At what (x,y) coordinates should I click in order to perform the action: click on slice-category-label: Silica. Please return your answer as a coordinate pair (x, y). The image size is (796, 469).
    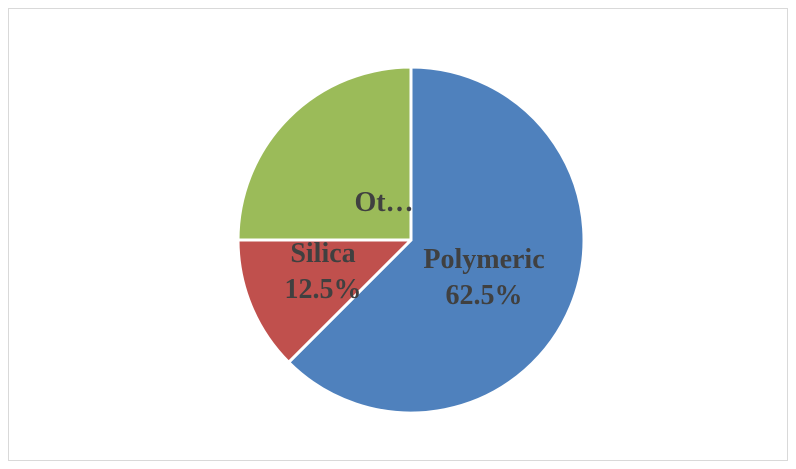
    Looking at the image, I should click on (322, 253).